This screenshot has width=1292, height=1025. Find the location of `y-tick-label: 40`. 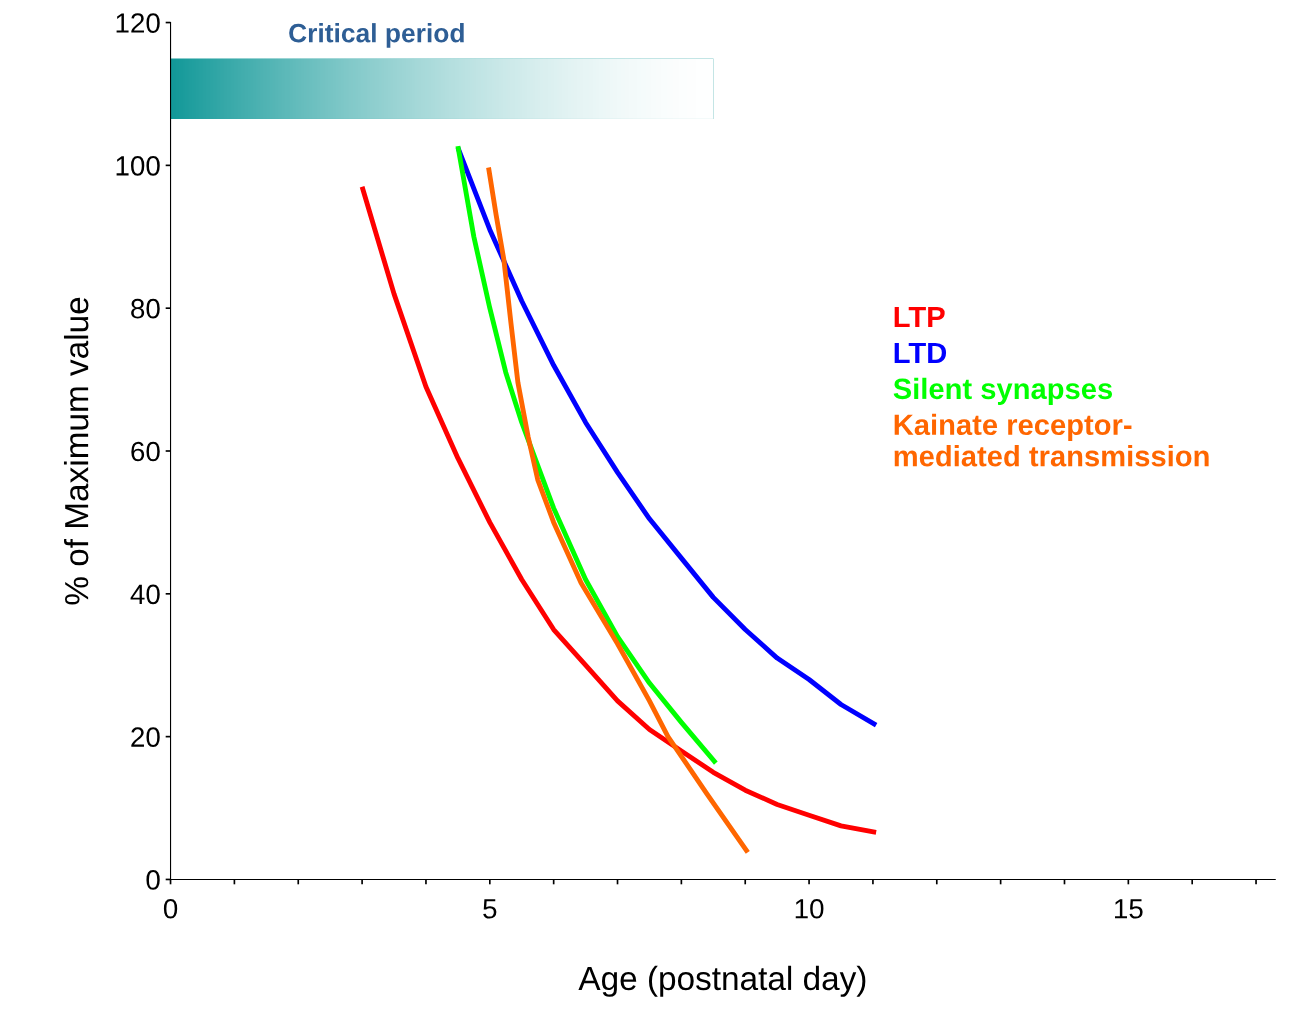

y-tick-label: 40 is located at coordinates (145, 594).